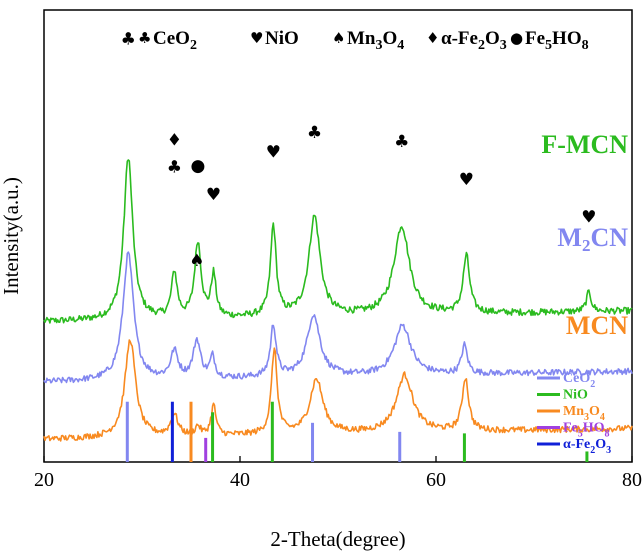 Image resolution: width=644 pixels, height=554 pixels. I want to click on legend-label-sub2: 4, so click(400, 45).